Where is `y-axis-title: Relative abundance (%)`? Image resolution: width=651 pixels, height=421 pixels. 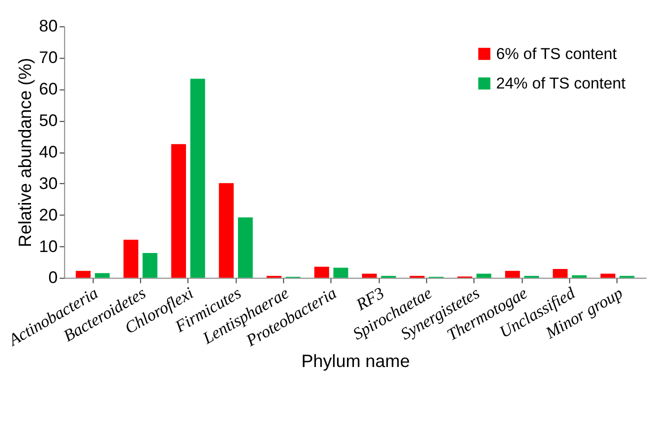 y-axis-title: Relative abundance (%) is located at coordinates (25, 153).